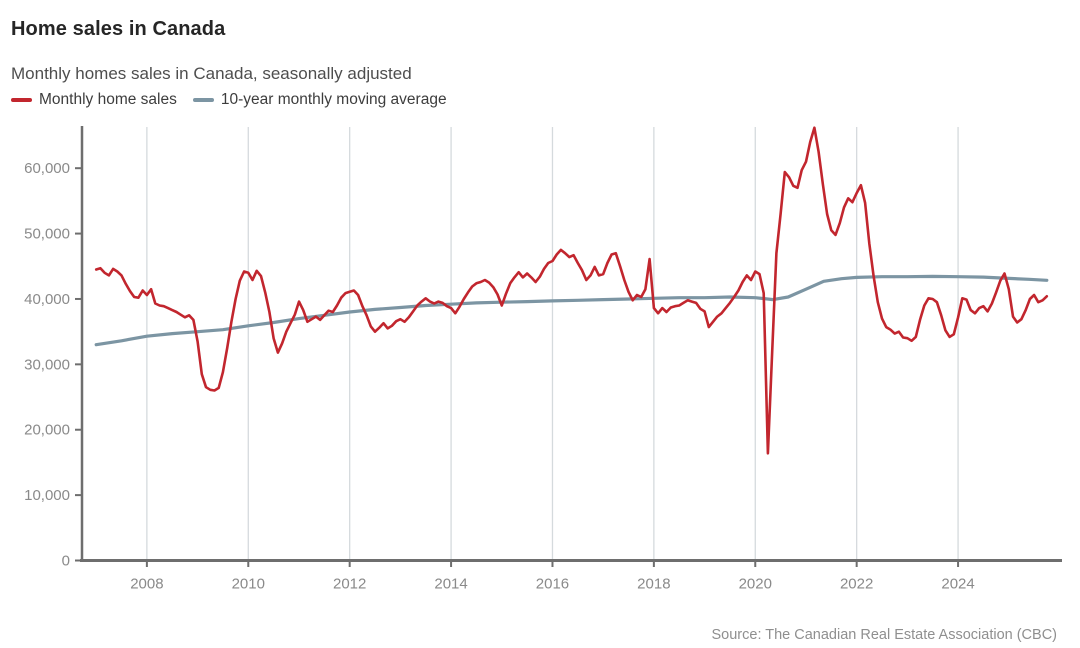  Describe the element at coordinates (66, 561) in the screenshot. I see `y-axis-tick-label: 0` at that location.